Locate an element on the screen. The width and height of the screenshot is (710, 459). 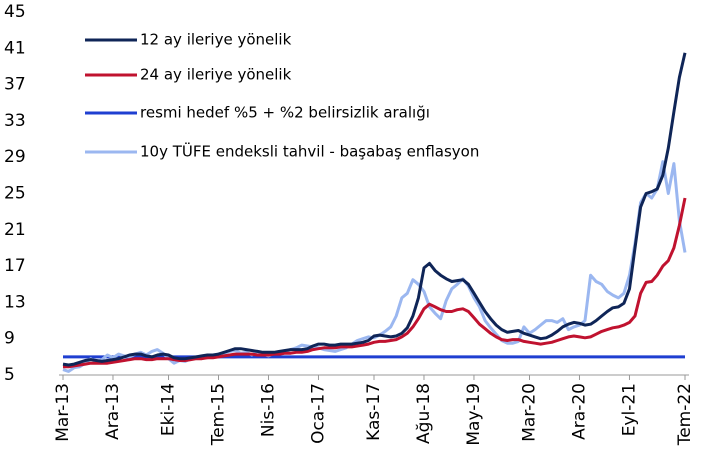
y-tick-label: 5 is located at coordinates (9, 375).